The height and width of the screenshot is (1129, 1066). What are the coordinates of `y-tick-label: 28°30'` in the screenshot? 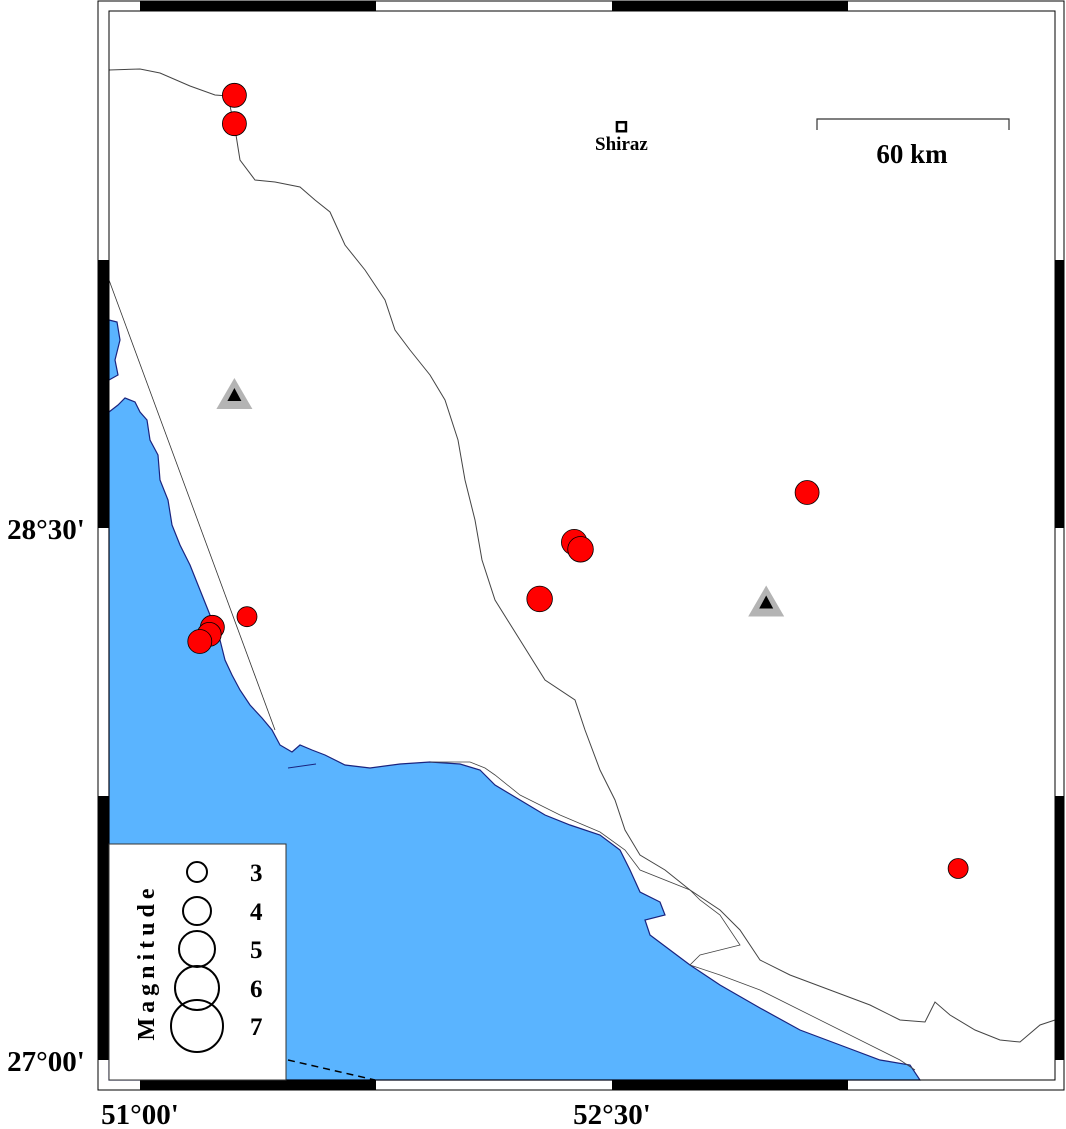 It's located at (46, 530).